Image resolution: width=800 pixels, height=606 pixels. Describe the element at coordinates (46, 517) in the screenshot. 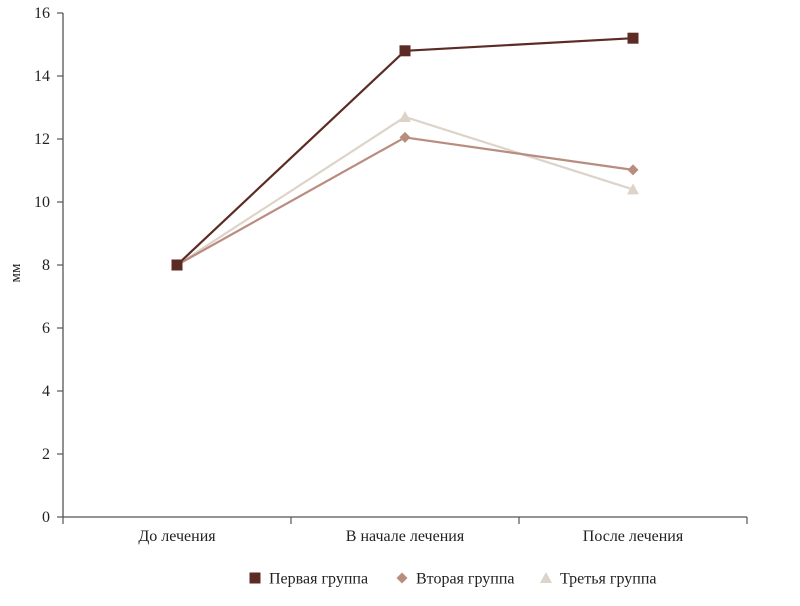

I see `y-tick-label: 0` at that location.